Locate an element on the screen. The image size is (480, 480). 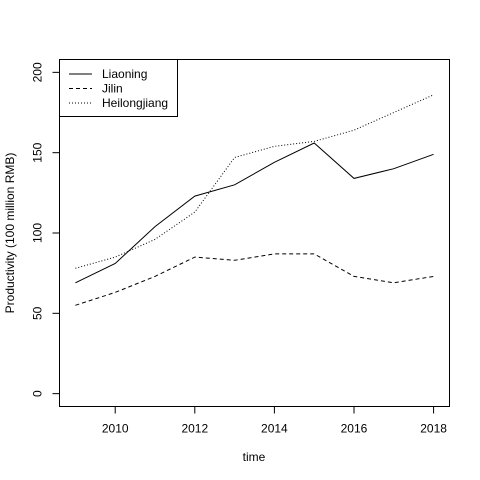
y-tick-label: 200 is located at coordinates (38, 72).